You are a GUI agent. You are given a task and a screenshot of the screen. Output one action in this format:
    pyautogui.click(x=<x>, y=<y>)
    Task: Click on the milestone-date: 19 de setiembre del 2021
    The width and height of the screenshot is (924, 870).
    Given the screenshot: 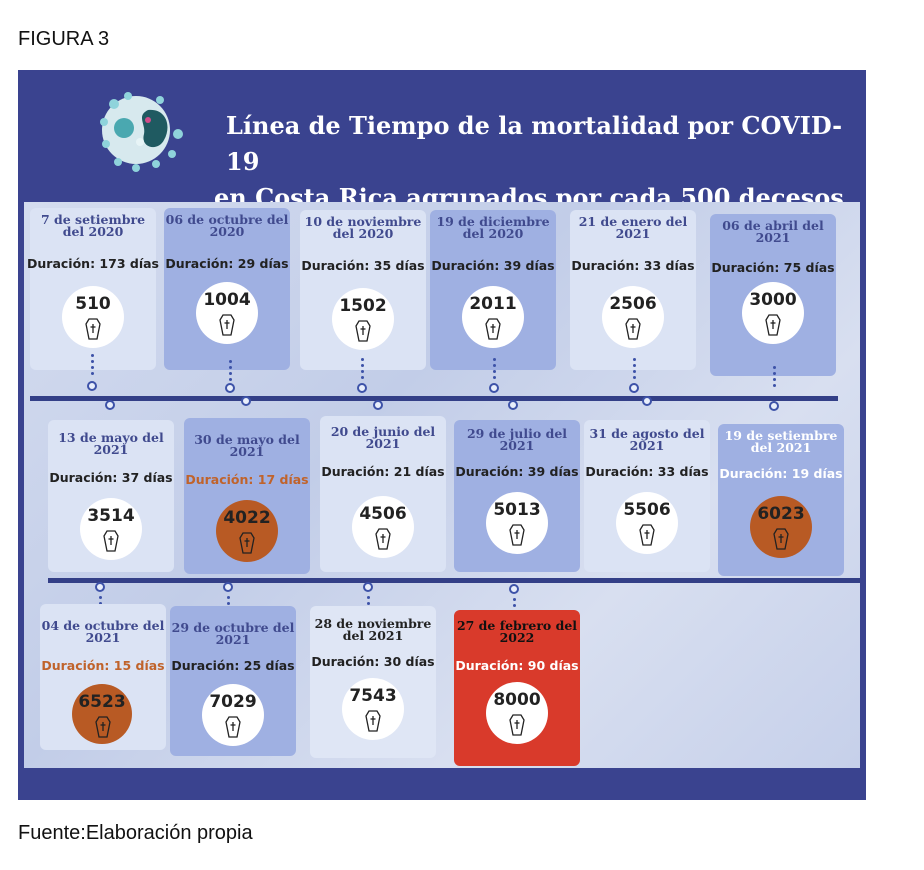 What is the action you would take?
    pyautogui.click(x=781, y=441)
    